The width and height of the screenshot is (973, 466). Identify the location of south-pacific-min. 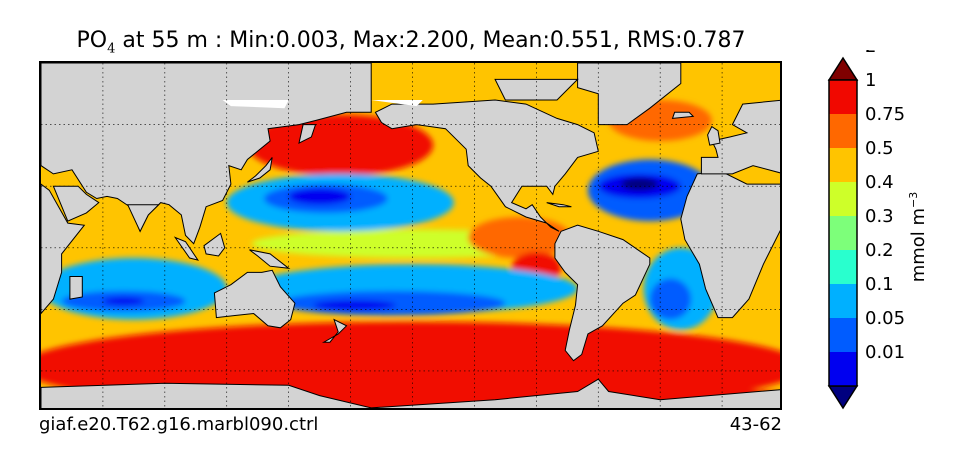
(354, 305).